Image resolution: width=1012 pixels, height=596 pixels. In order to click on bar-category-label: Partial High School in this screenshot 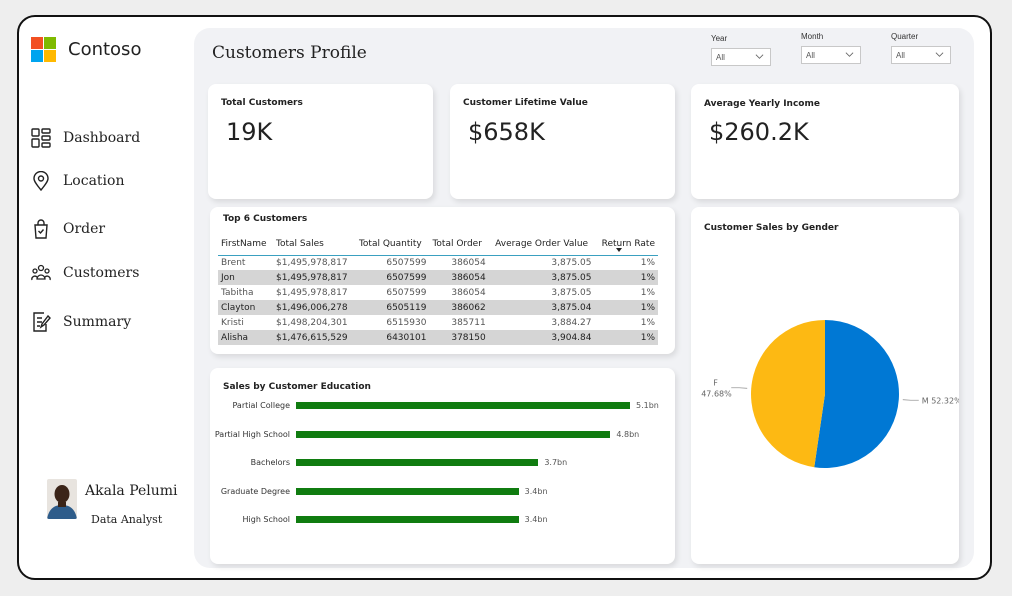, I will do `click(252, 434)`.